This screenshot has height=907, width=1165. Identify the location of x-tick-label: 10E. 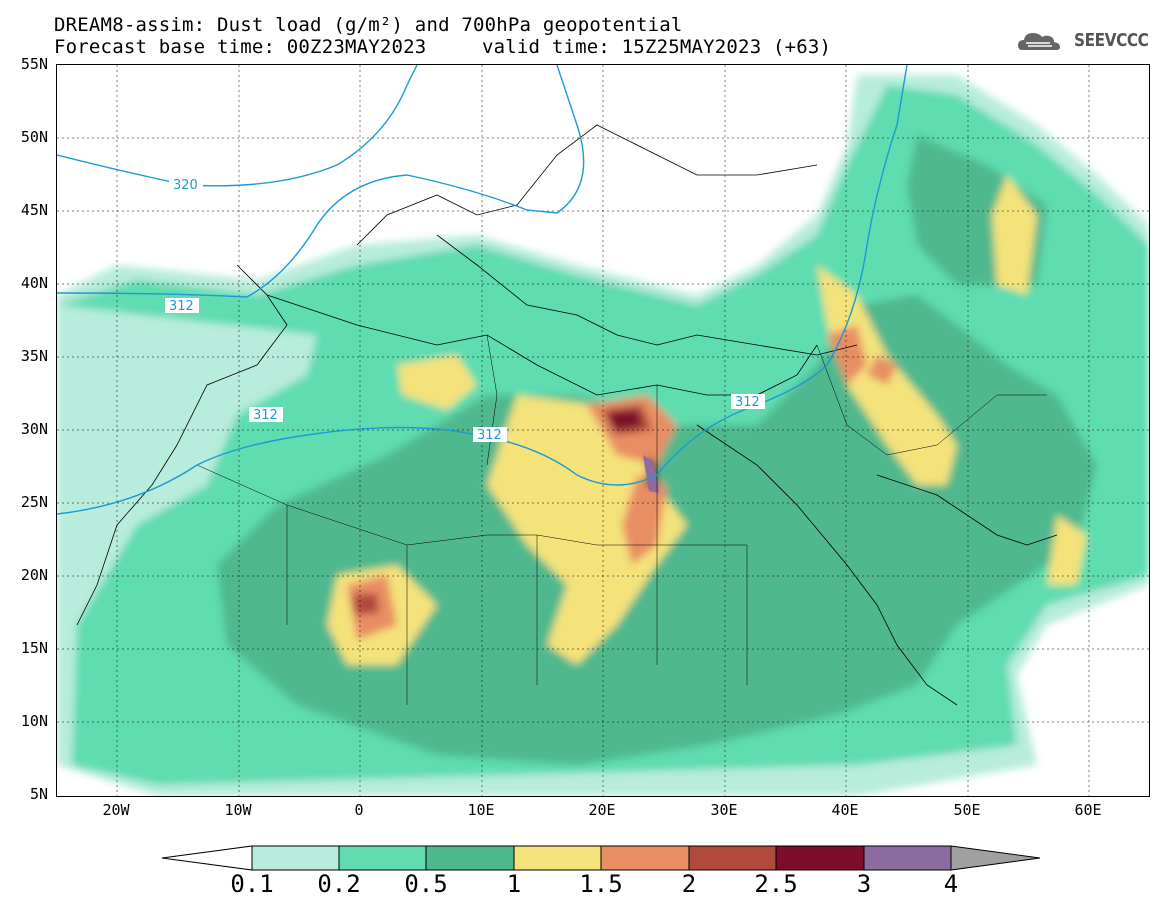
(481, 810).